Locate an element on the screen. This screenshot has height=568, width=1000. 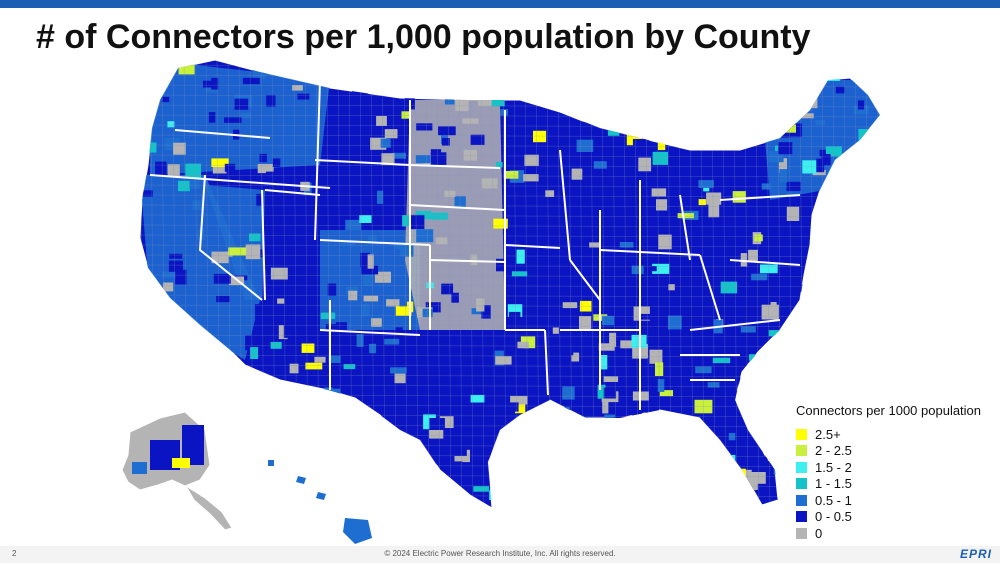
hawaii-island is located at coordinates (271, 463).